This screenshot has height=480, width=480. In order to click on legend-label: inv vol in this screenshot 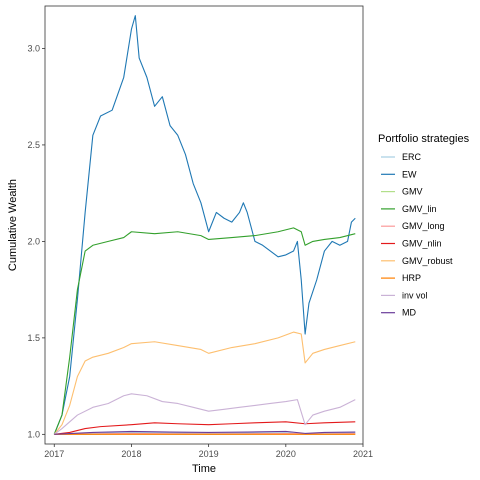, I will do `click(415, 295)`.